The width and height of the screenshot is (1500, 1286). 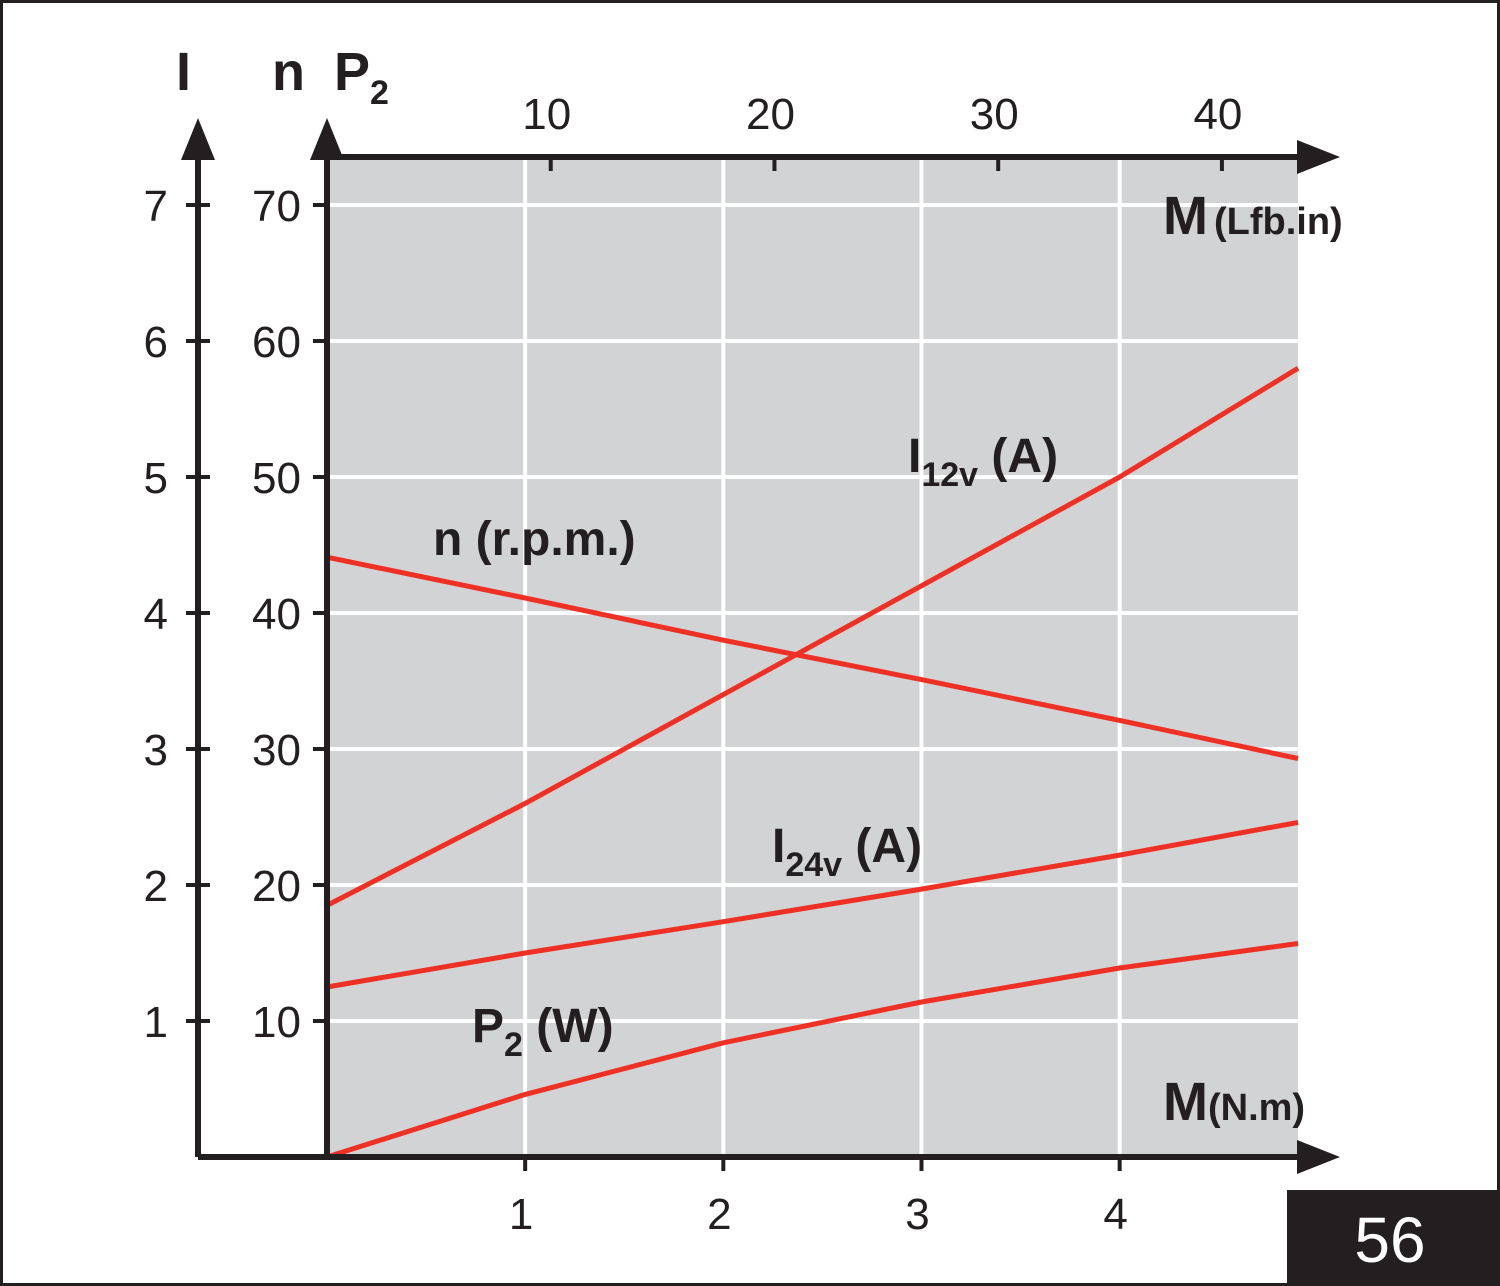 I want to click on tick-label-x2: 10, so click(x=546, y=114).